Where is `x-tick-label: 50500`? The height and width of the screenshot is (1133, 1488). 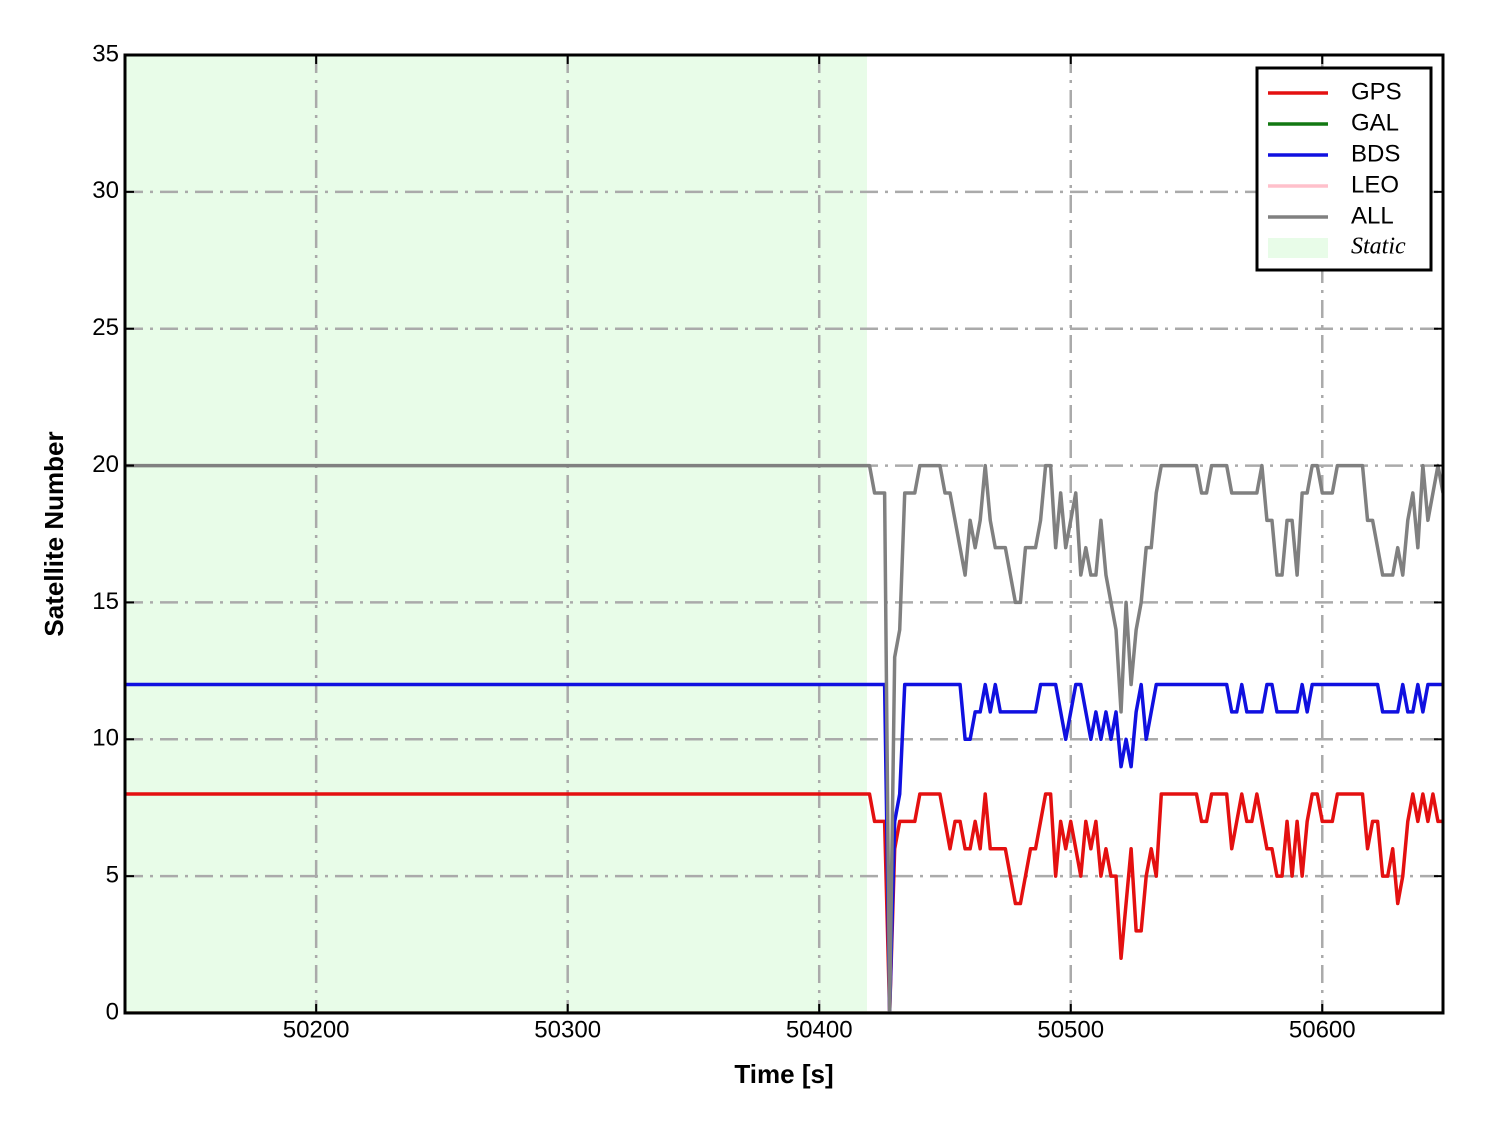 x-tick-label: 50500 is located at coordinates (1070, 1029).